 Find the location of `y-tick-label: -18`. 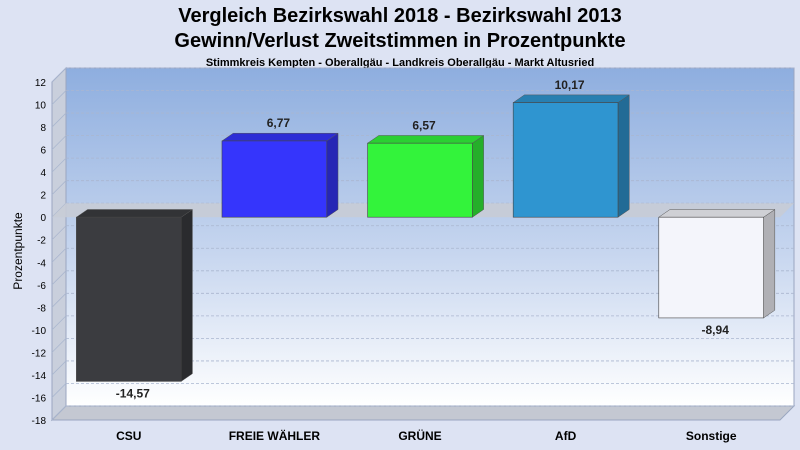

y-tick-label: -18 is located at coordinates (39, 421).